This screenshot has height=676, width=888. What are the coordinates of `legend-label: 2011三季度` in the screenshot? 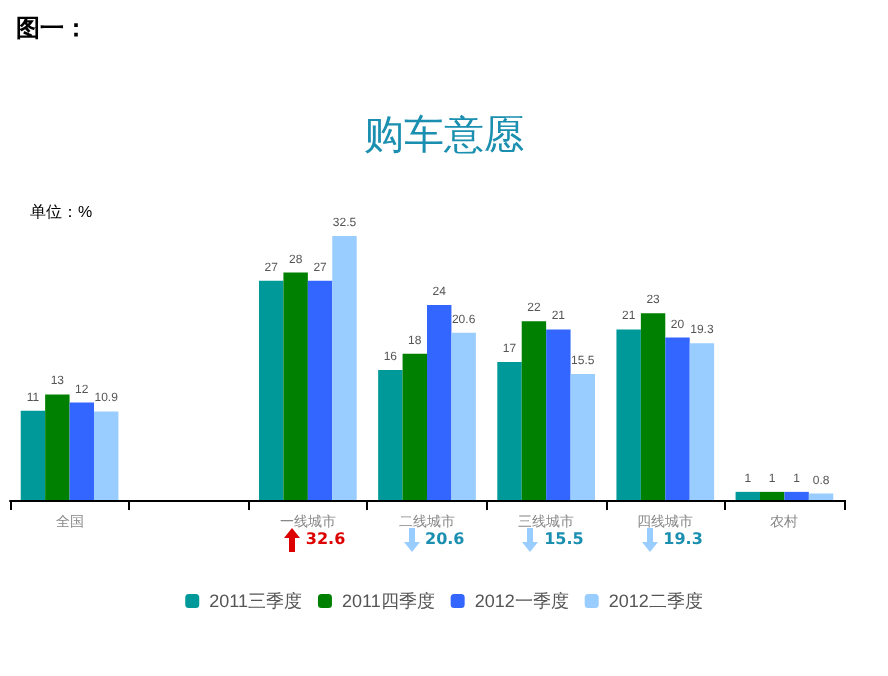 It's located at (255, 601).